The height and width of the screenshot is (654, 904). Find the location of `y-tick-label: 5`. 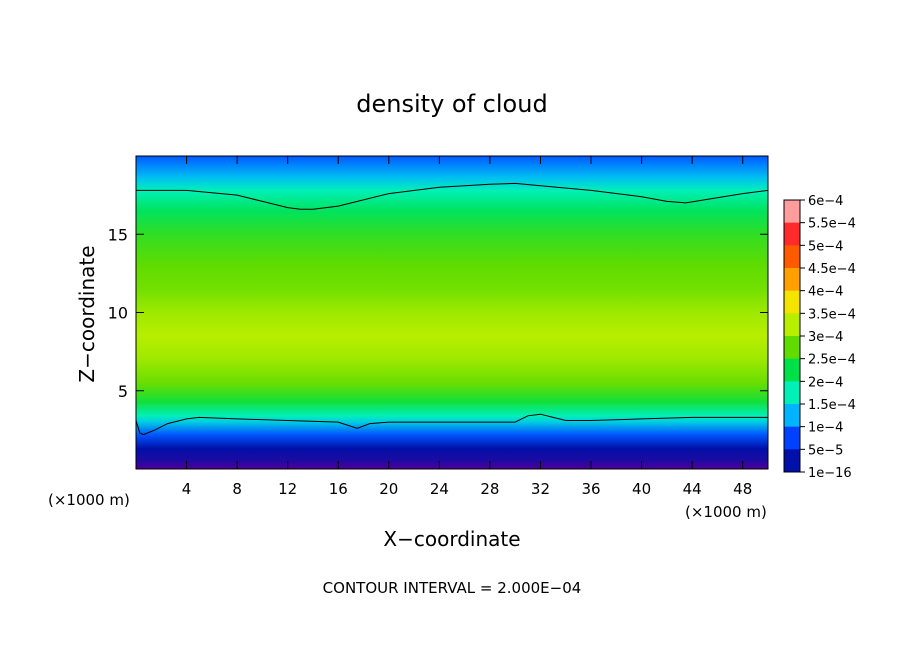

y-tick-label: 5 is located at coordinates (123, 391).